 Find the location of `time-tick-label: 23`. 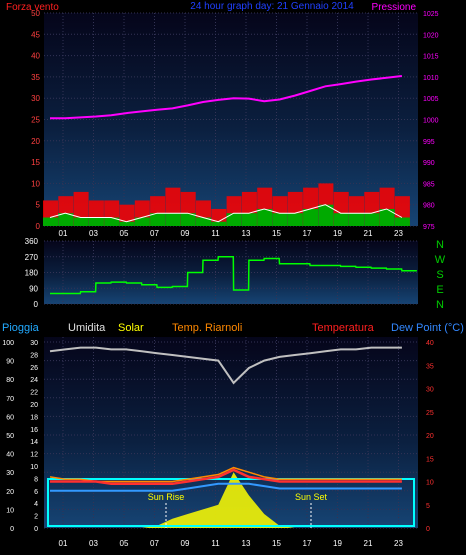

time-tick-label: 23 is located at coordinates (398, 543).